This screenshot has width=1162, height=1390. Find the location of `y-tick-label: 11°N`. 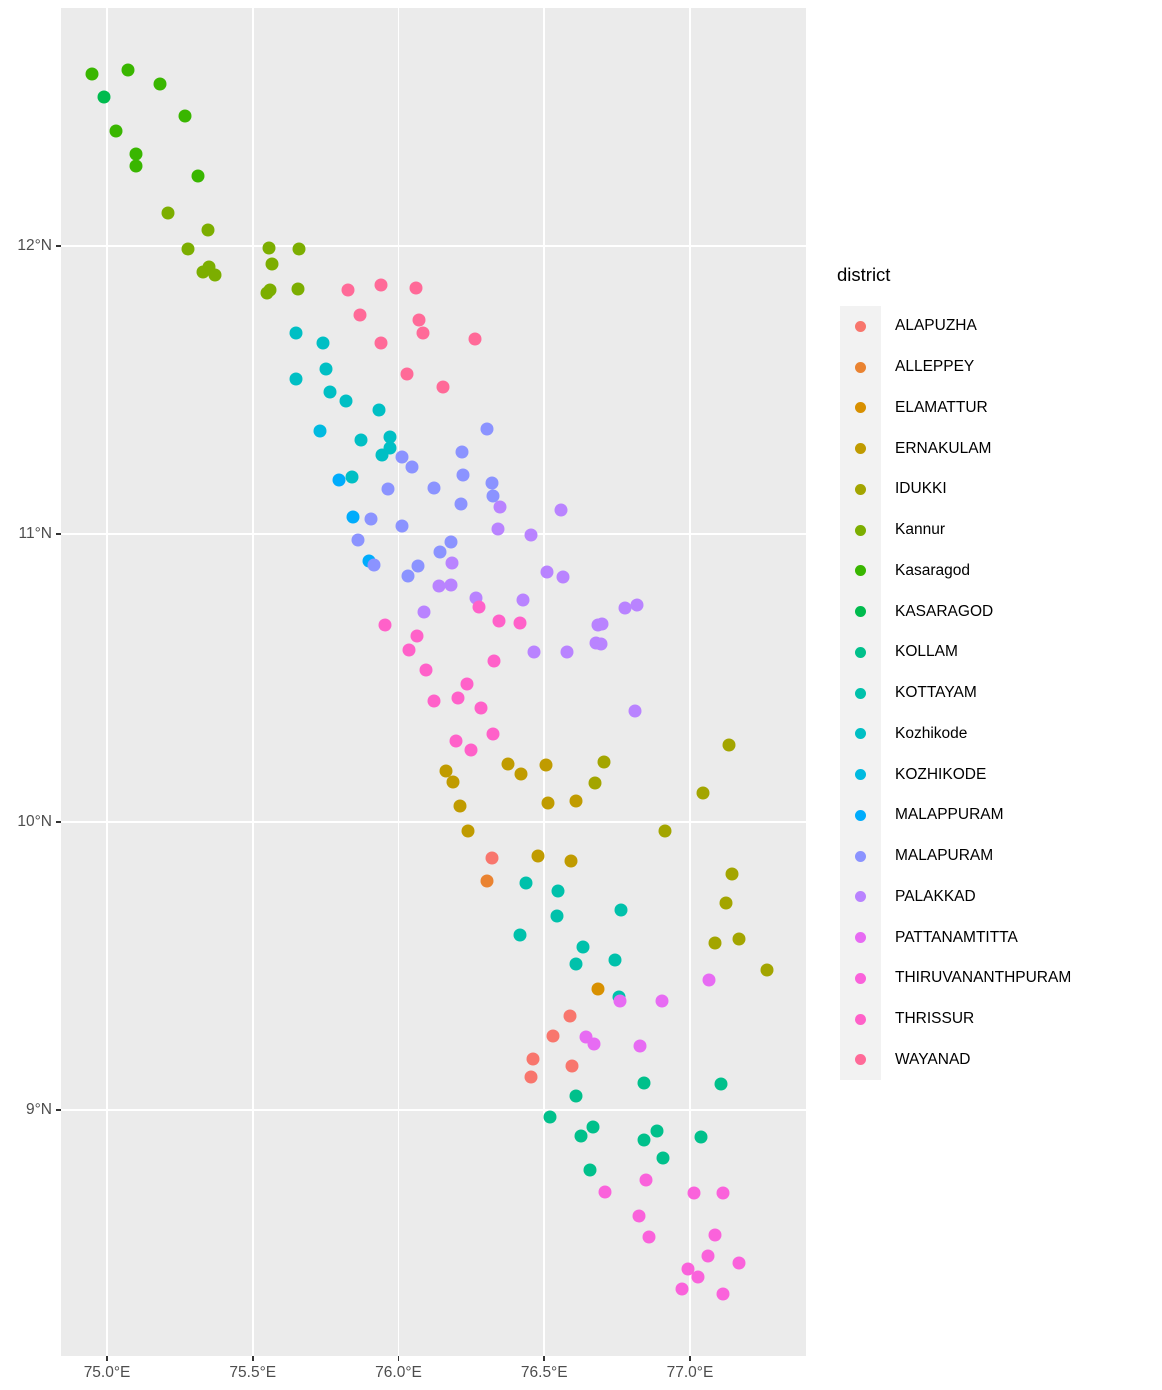

y-tick-label: 11°N is located at coordinates (35, 533).